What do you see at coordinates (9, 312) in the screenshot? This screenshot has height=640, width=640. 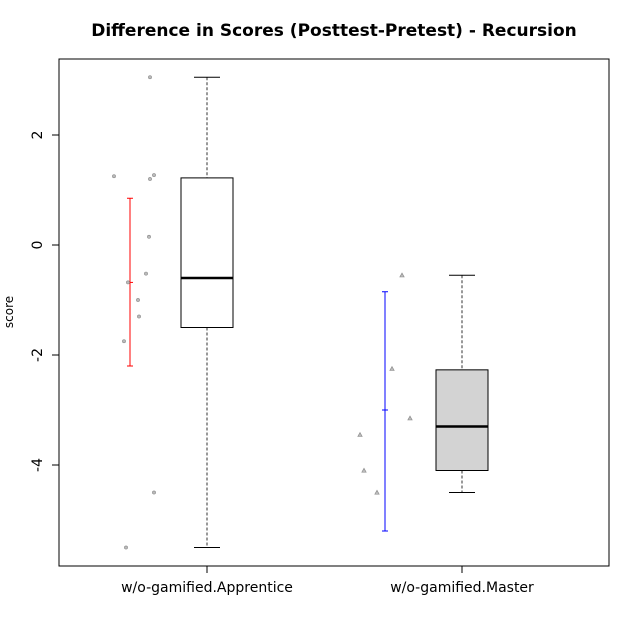 I see `y-axis-label: score` at bounding box center [9, 312].